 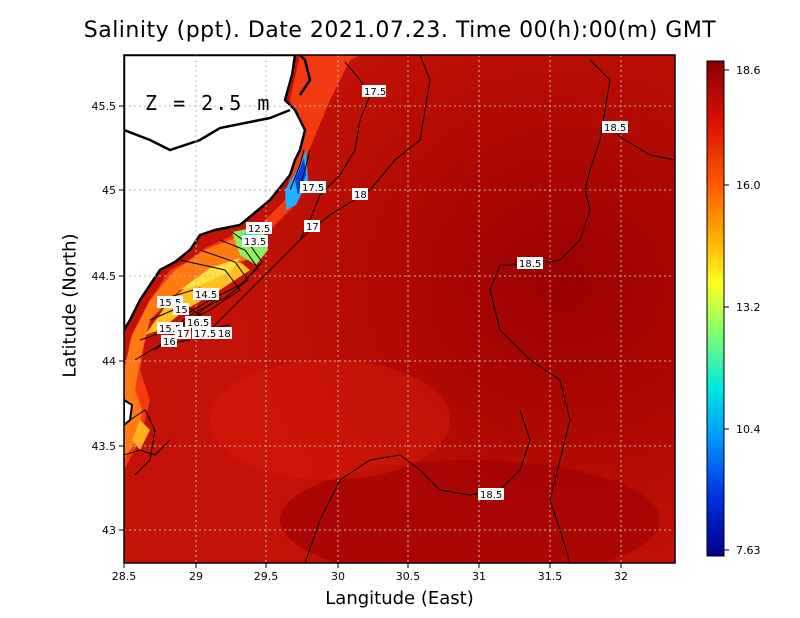 What do you see at coordinates (198, 323) in the screenshot?
I see `contour-label: 16.5` at bounding box center [198, 323].